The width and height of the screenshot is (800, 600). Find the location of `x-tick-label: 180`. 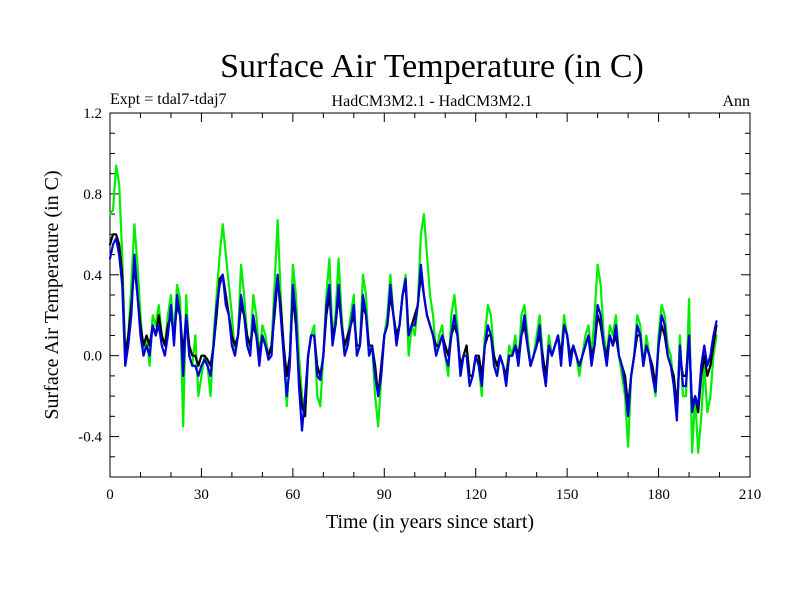

x-tick-label: 180 is located at coordinates (658, 495).